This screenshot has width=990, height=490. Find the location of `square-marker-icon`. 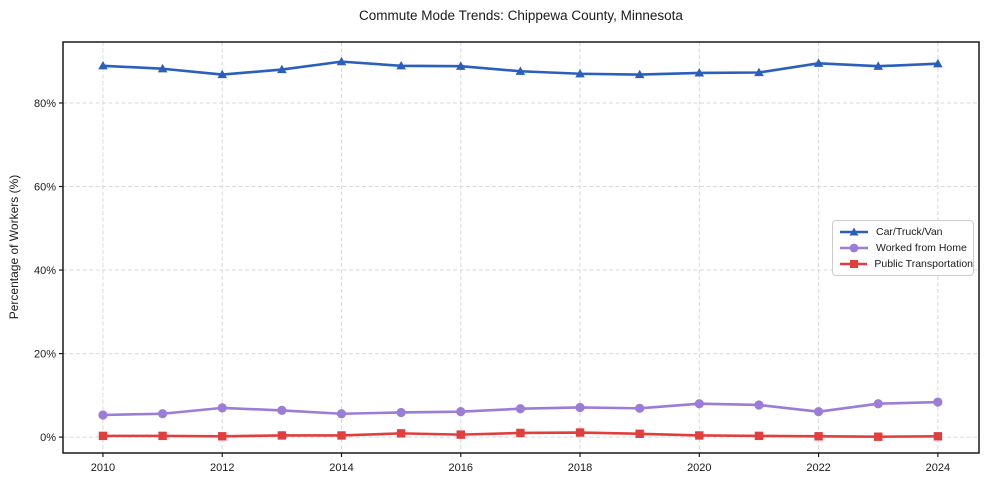

square-marker-icon is located at coordinates (854, 264).